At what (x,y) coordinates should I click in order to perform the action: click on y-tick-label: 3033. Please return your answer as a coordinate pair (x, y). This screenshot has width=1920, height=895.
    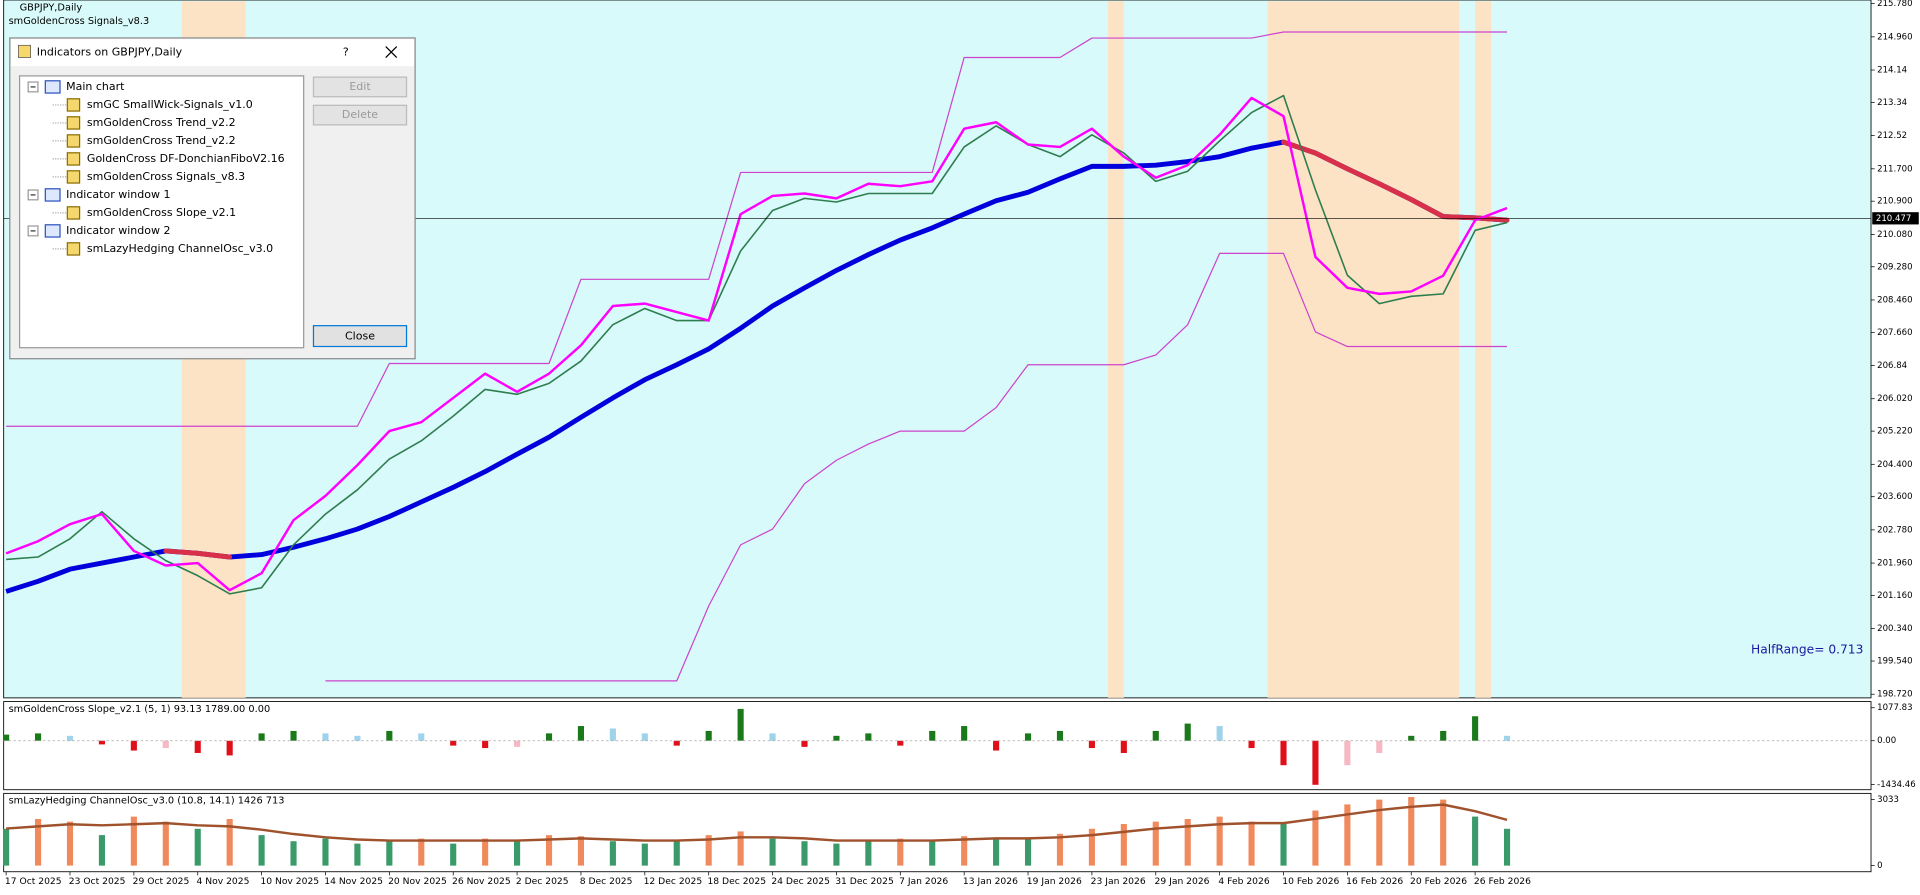
    Looking at the image, I should click on (1888, 800).